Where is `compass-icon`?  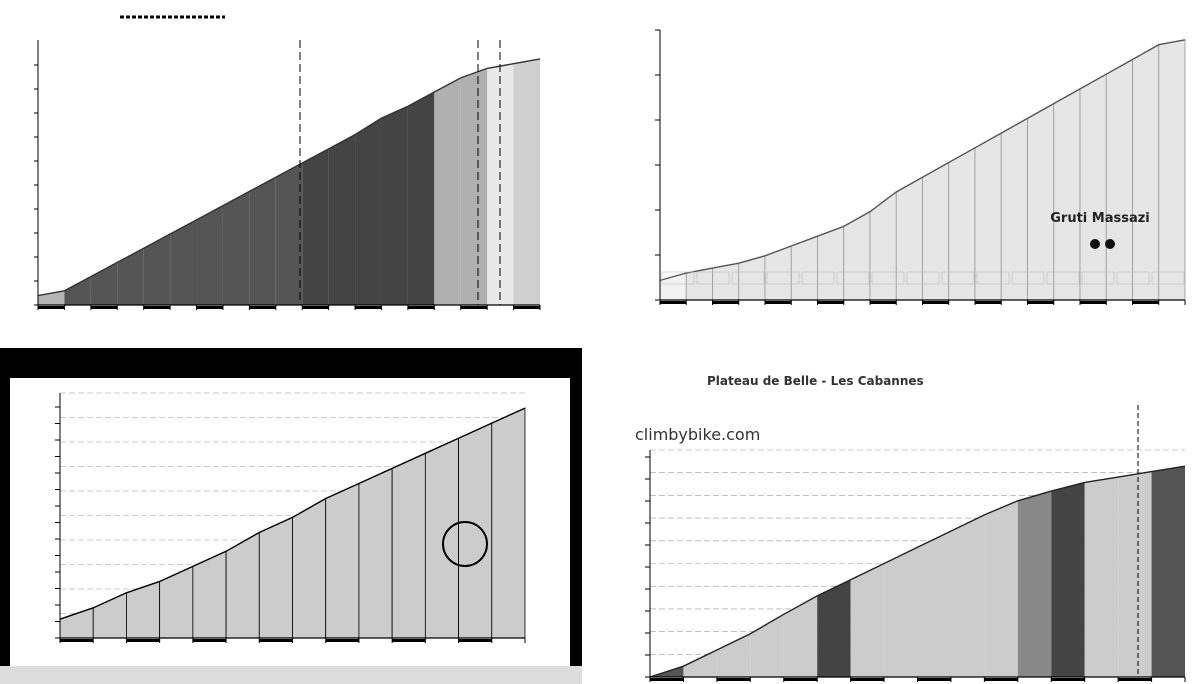
compass-icon is located at coordinates (465, 544).